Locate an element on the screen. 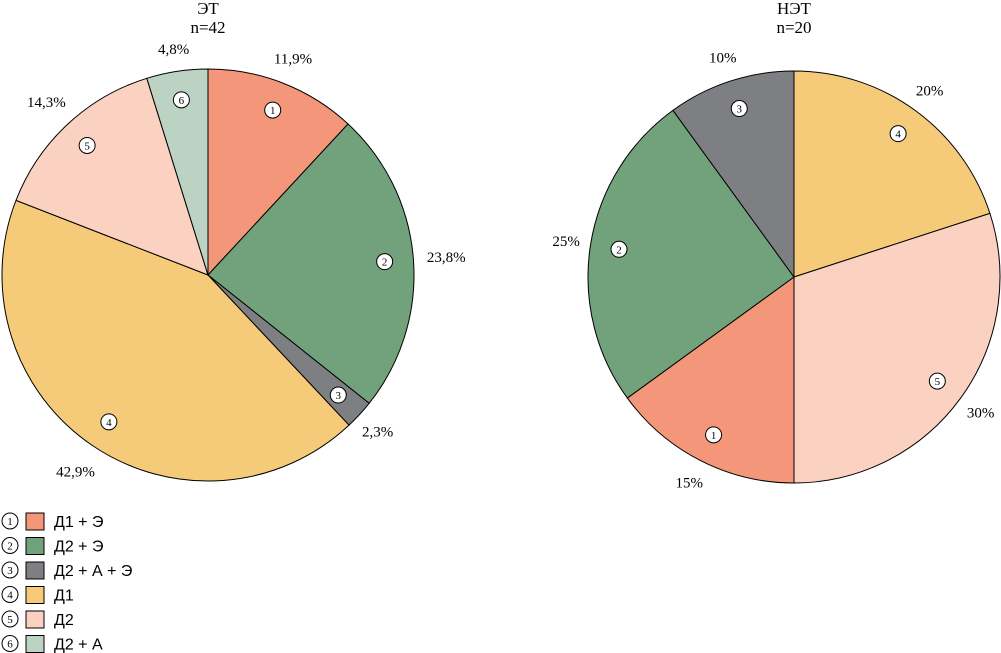 This screenshot has height=653, width=1001. legend-item-3: 3 Д2 + А + Э is located at coordinates (66, 570).